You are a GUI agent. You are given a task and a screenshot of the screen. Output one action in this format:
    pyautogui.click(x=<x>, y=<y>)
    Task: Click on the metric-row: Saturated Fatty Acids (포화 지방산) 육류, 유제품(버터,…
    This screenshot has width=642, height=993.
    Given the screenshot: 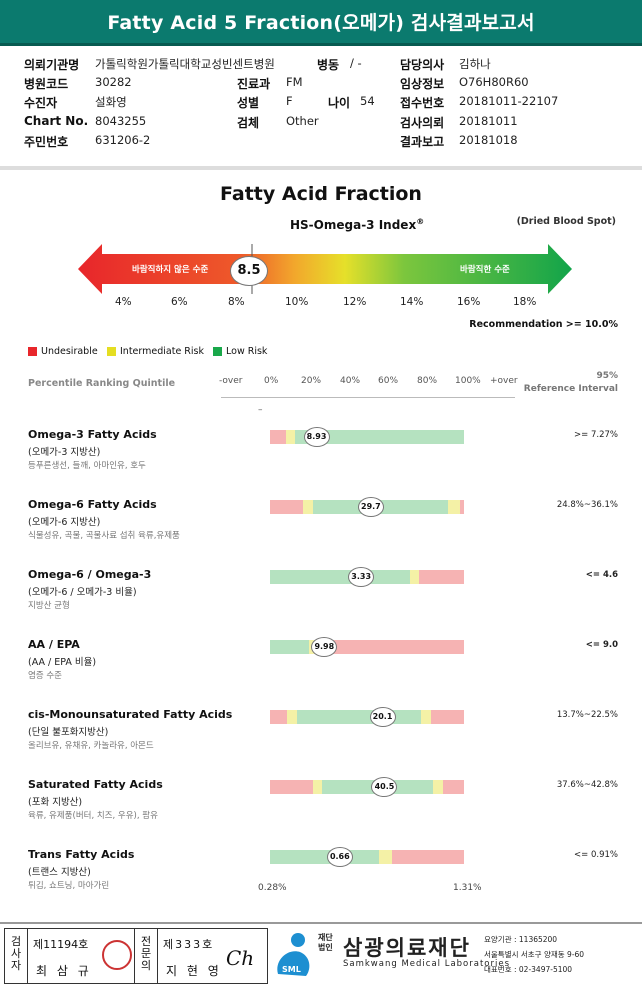 What is the action you would take?
    pyautogui.click(x=321, y=807)
    